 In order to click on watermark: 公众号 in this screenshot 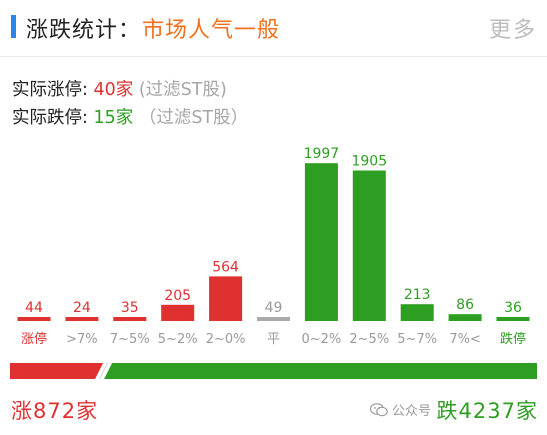, I will do `click(400, 409)`.